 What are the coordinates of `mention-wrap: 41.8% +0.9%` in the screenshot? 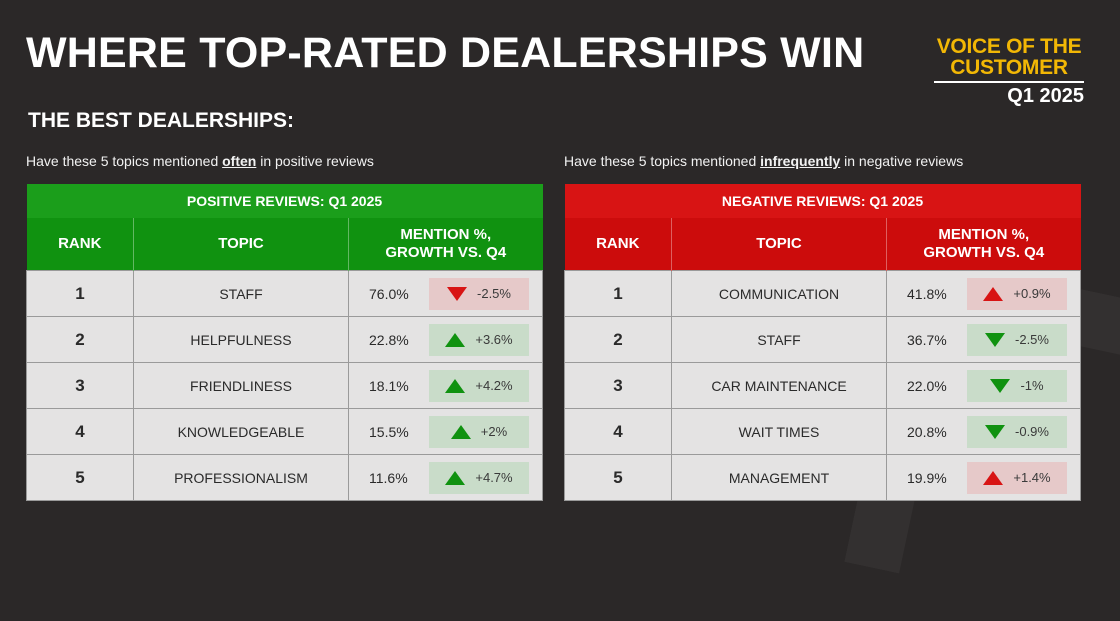 It's located at (983, 293).